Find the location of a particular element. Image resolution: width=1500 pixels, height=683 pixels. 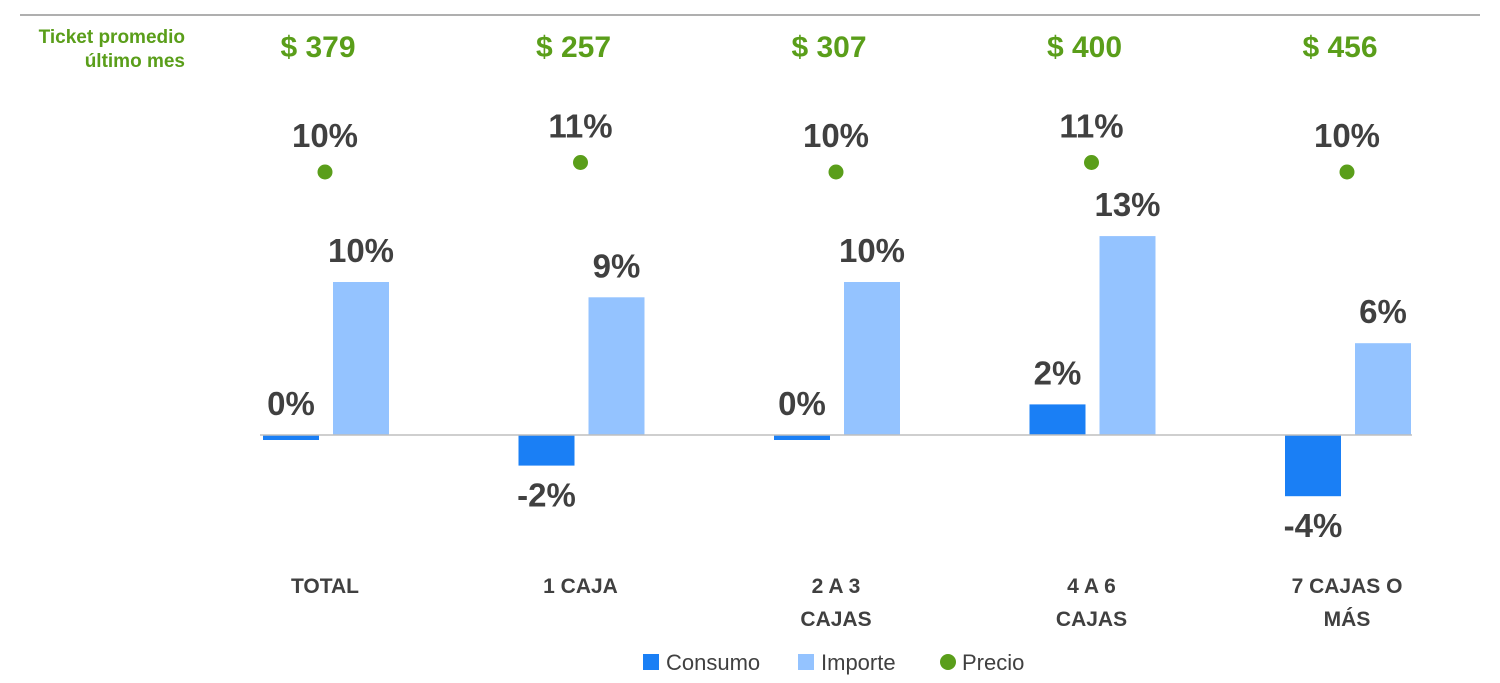

ticket-value: $ 400 is located at coordinates (1084, 47).